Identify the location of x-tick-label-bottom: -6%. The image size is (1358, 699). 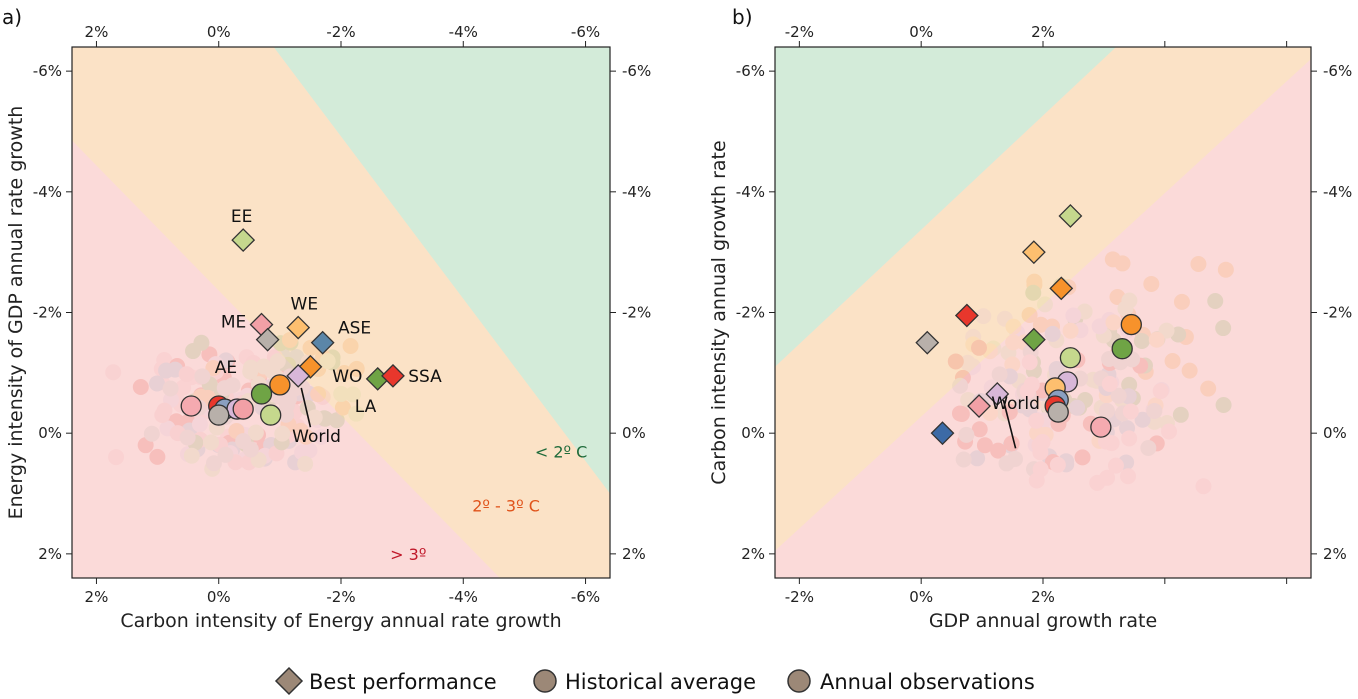
(585, 597).